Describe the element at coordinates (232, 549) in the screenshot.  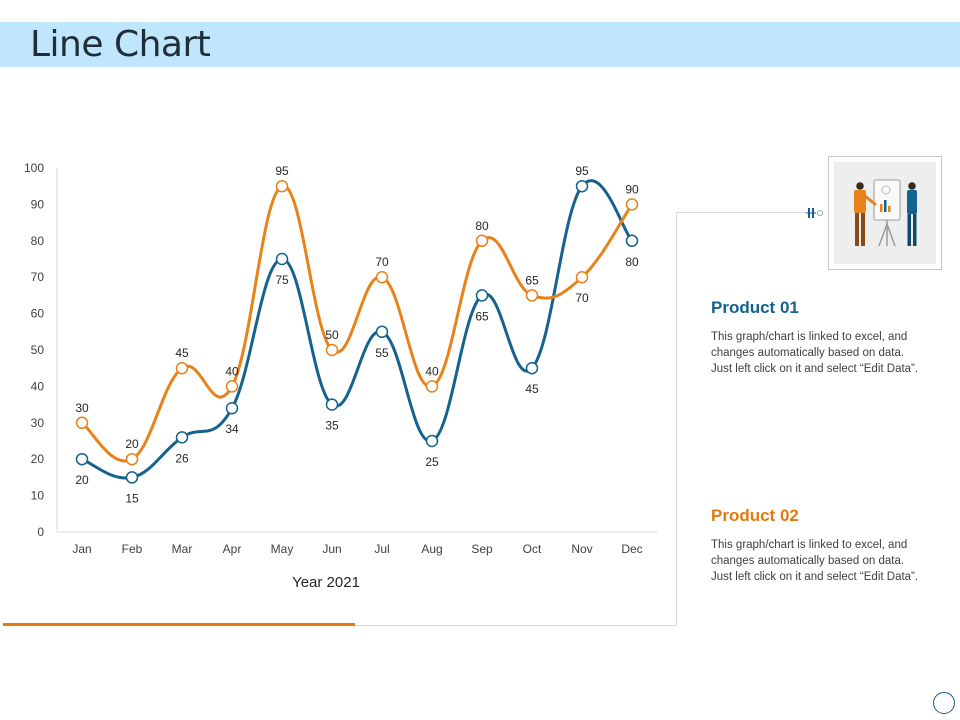
I see `x-tick-label: Apr` at that location.